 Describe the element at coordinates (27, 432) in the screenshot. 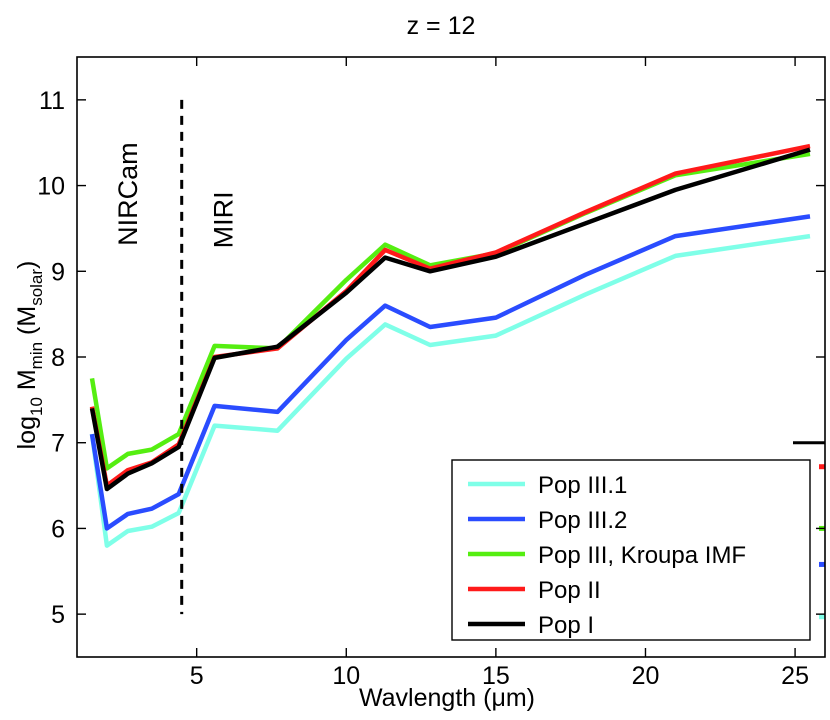

I see `y-axis-title-prefix: log` at that location.